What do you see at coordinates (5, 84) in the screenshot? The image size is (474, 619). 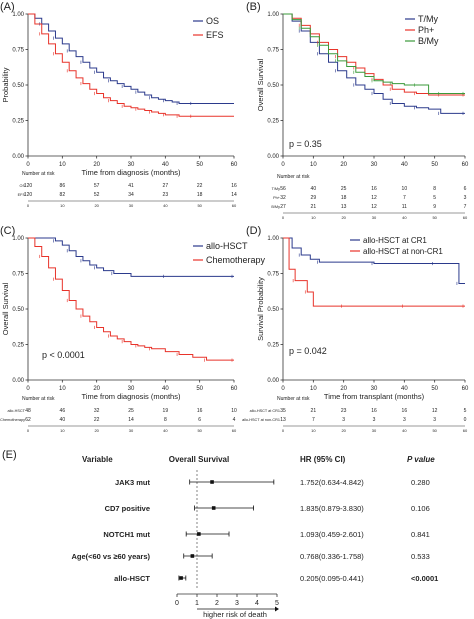 I see `y-axis-title: Probability` at bounding box center [5, 84].